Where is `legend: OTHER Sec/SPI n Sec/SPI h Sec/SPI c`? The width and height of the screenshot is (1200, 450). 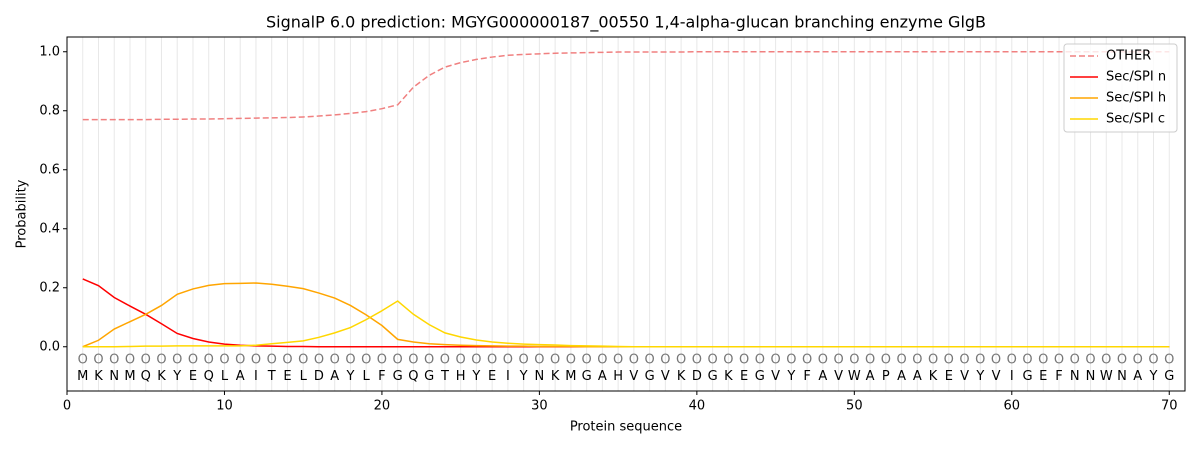 legend: OTHER Sec/SPI n Sec/SPI h Sec/SPI c is located at coordinates (1120, 88).